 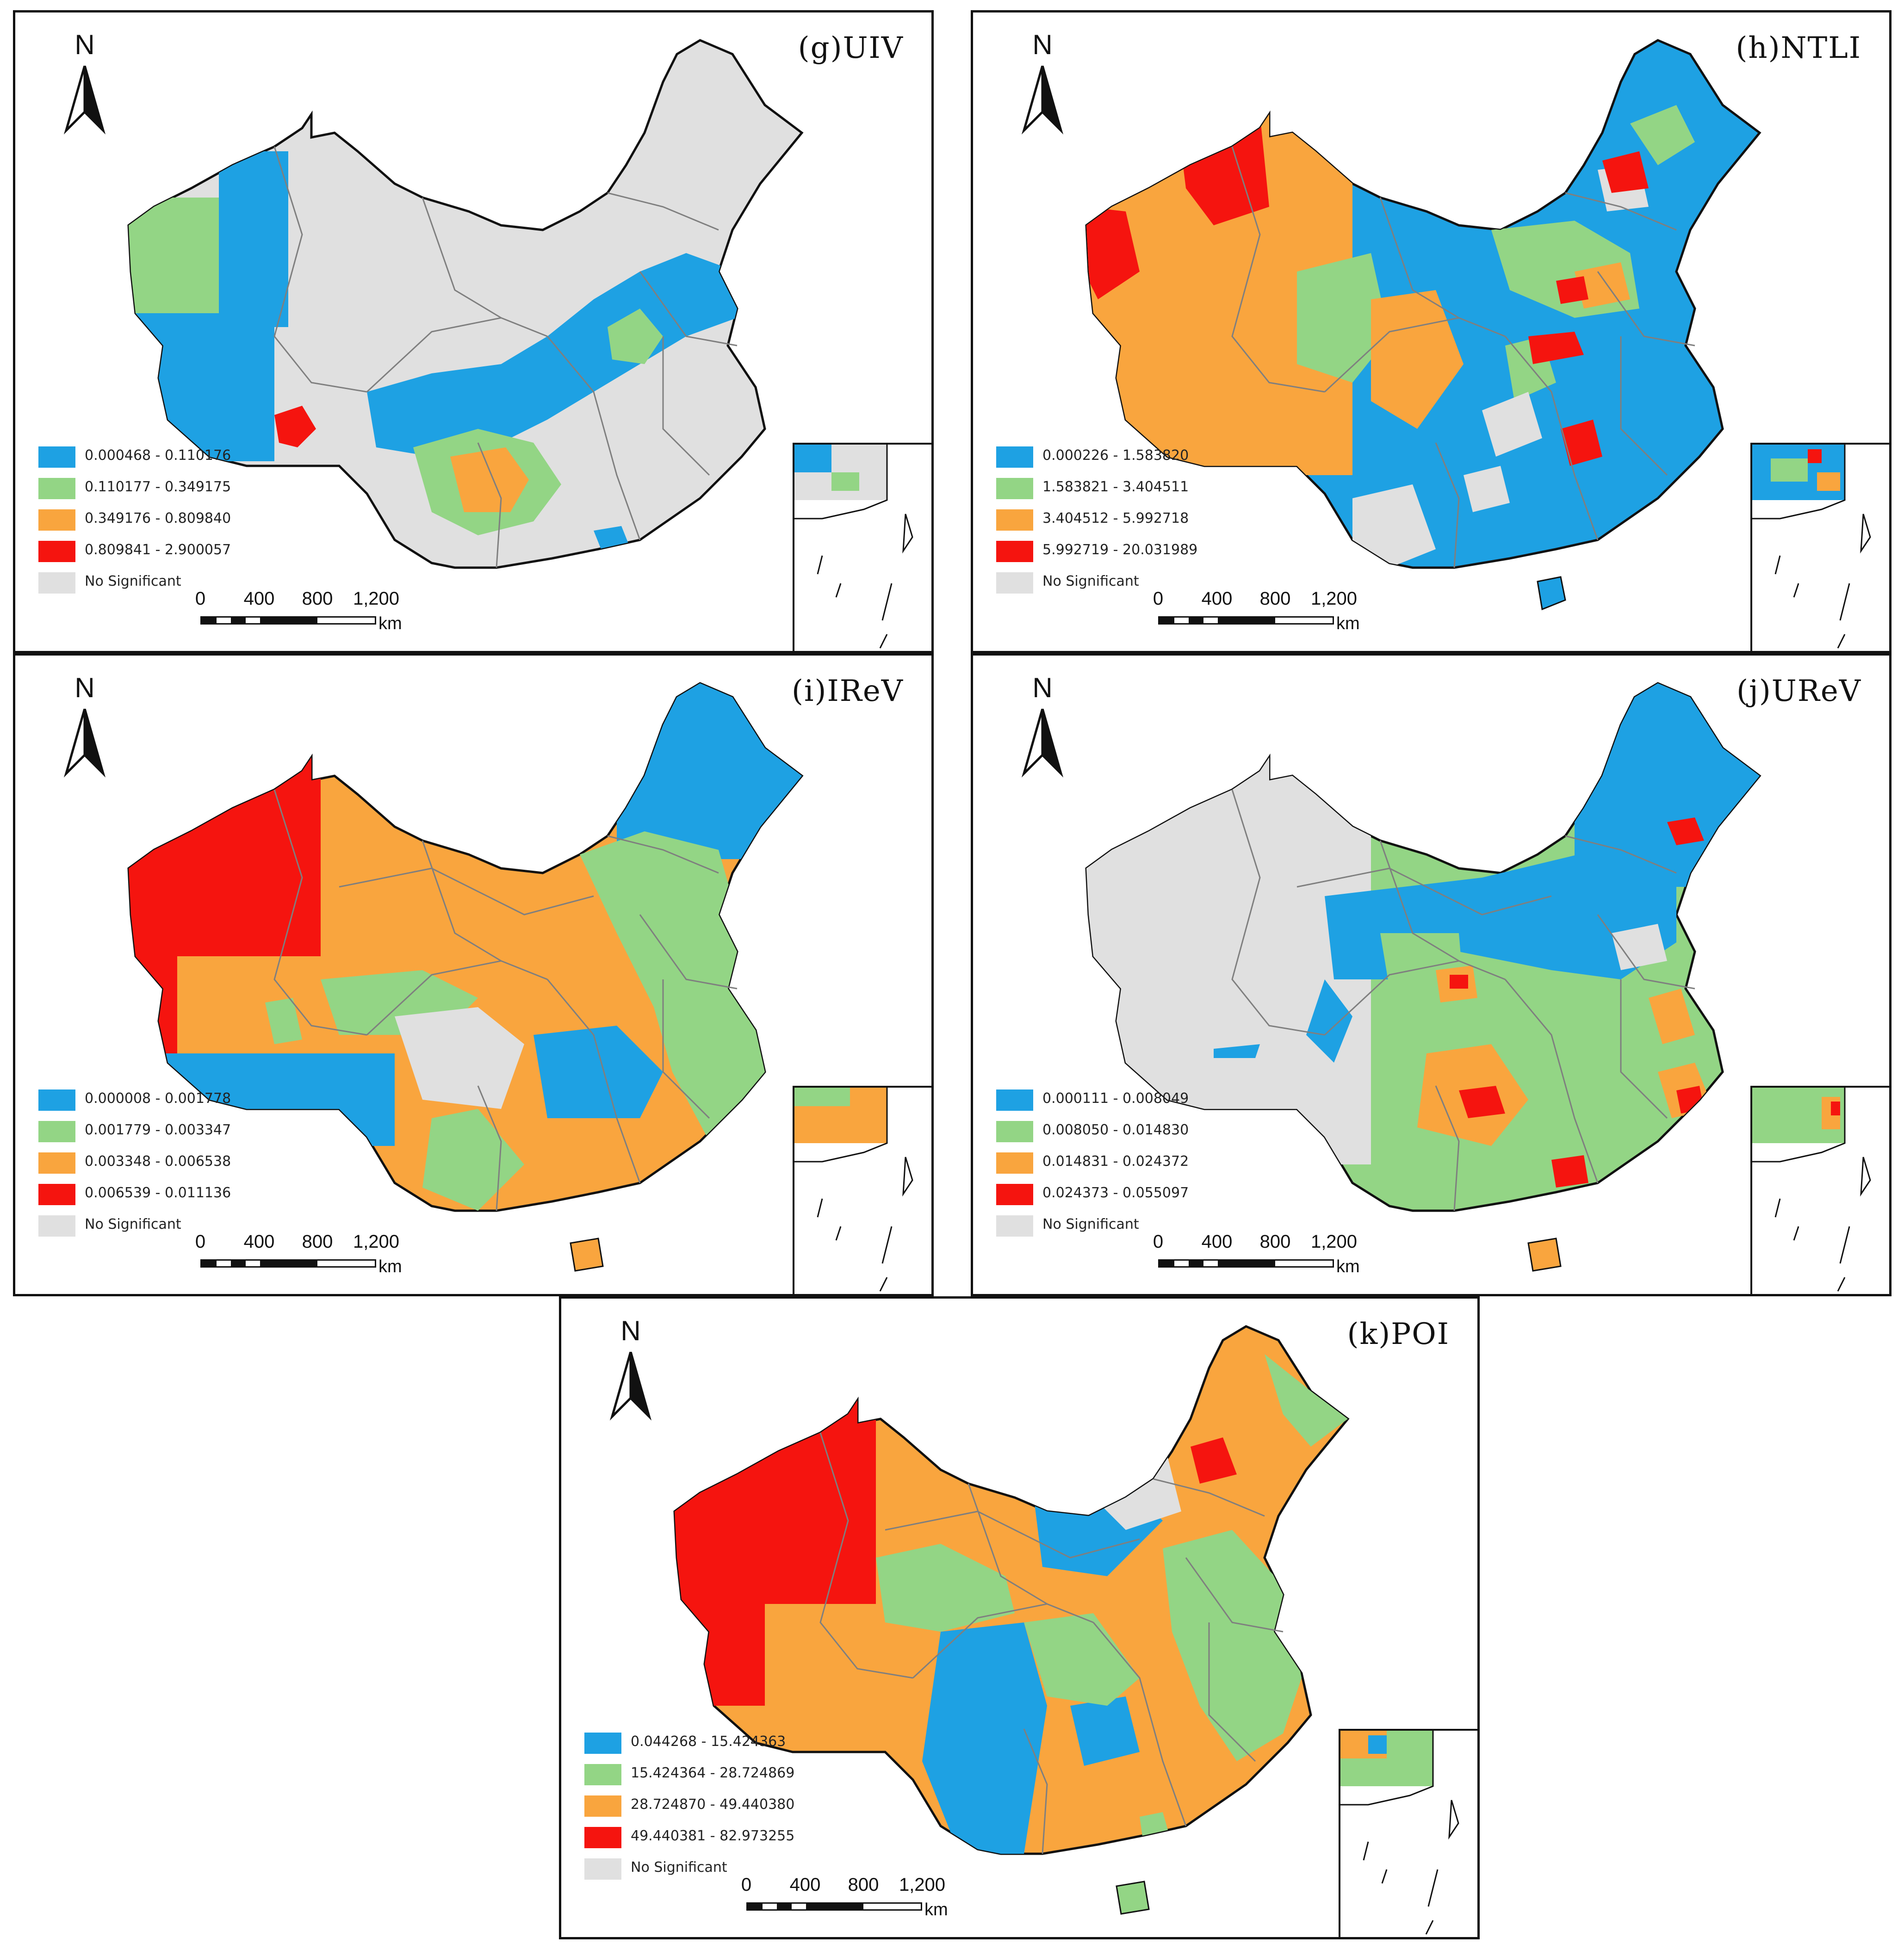 What do you see at coordinates (1120, 550) in the screenshot?
I see `legend-label: 5.992719 - 20.031989` at bounding box center [1120, 550].